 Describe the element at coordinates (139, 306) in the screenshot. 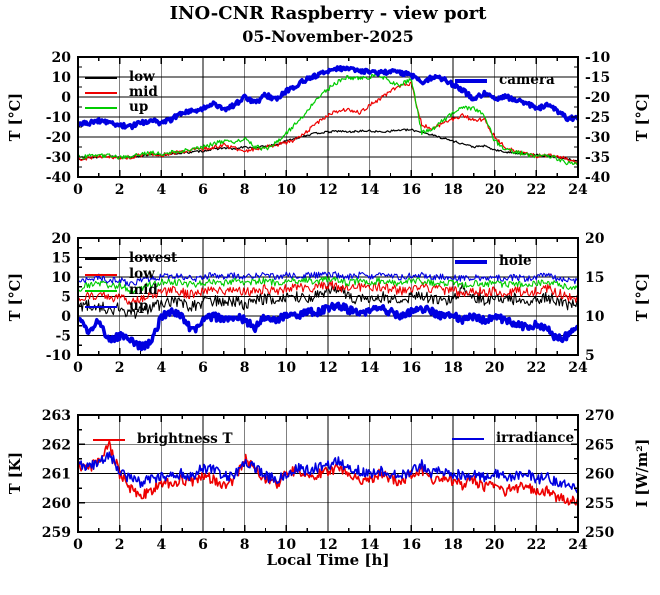

I see `legend-label: up` at that location.